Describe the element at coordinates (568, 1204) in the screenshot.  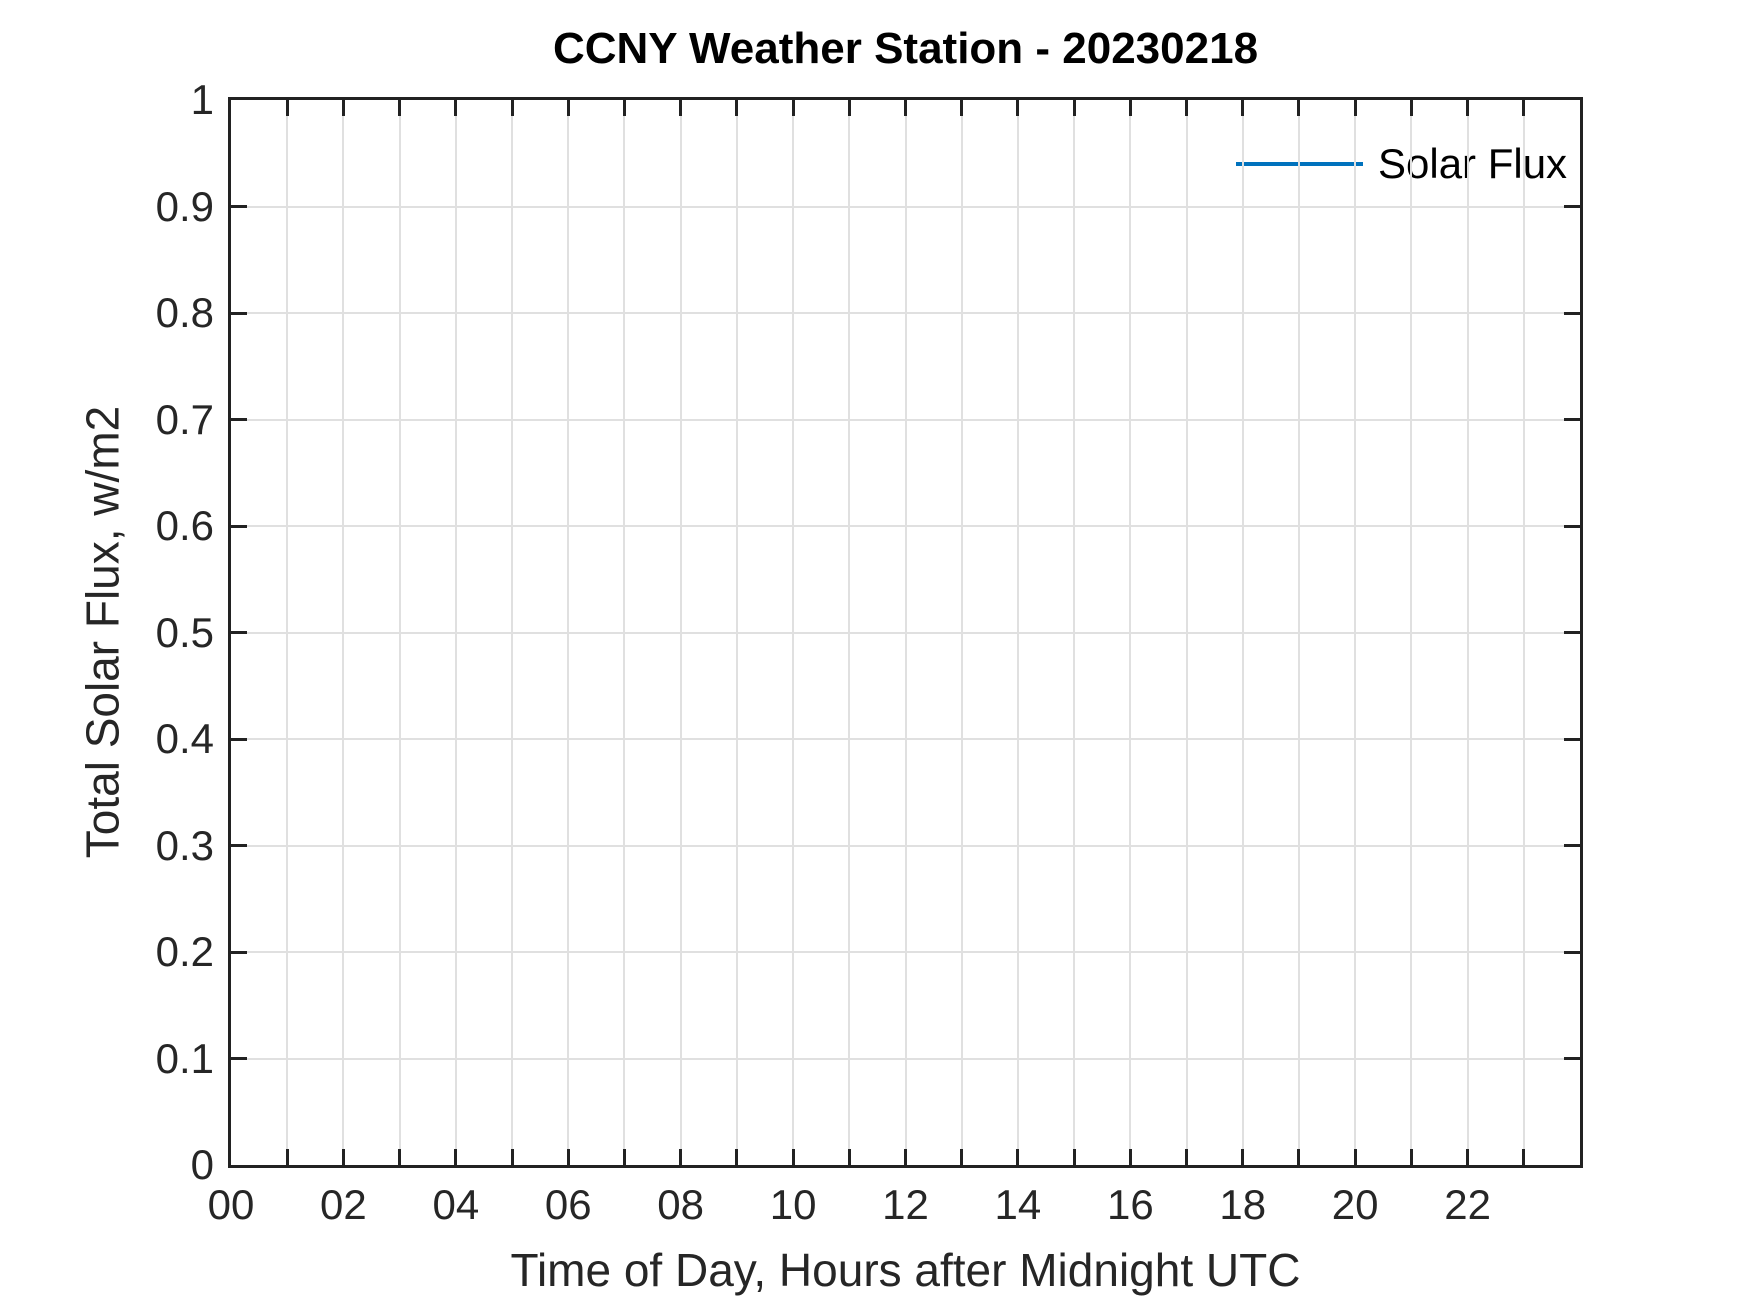
I see `x-tick-label: 06` at that location.